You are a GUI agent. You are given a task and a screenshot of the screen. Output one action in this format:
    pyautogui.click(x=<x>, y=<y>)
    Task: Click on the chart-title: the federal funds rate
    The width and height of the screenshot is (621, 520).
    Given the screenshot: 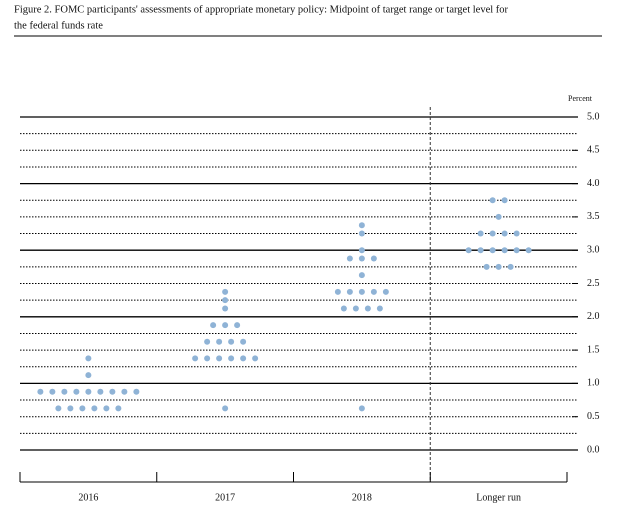 What is the action you would take?
    pyautogui.click(x=58, y=25)
    